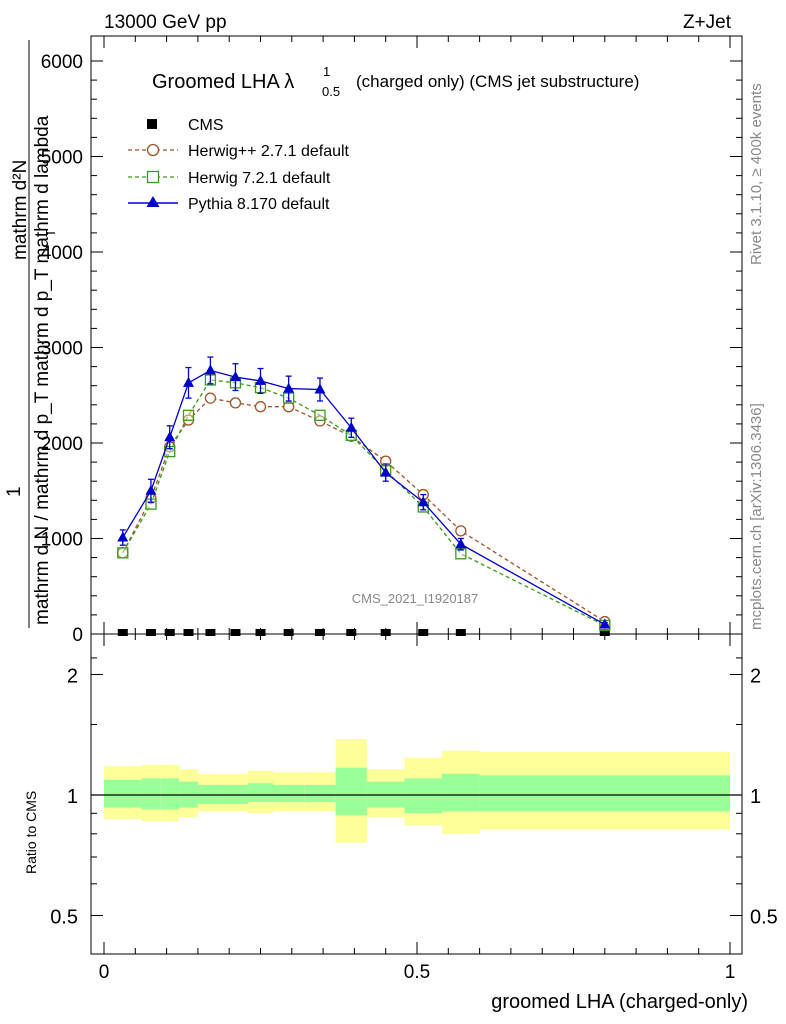 Image resolution: width=786 pixels, height=1024 pixels. Describe the element at coordinates (619, 1002) in the screenshot. I see `x-axis-label: groomed LHA (charged-only)` at that location.